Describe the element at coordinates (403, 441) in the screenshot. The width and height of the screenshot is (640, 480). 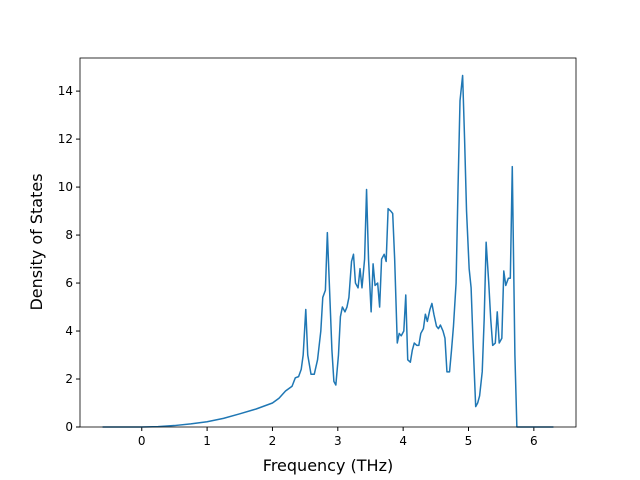
I see `x-tick-label: 4` at that location.